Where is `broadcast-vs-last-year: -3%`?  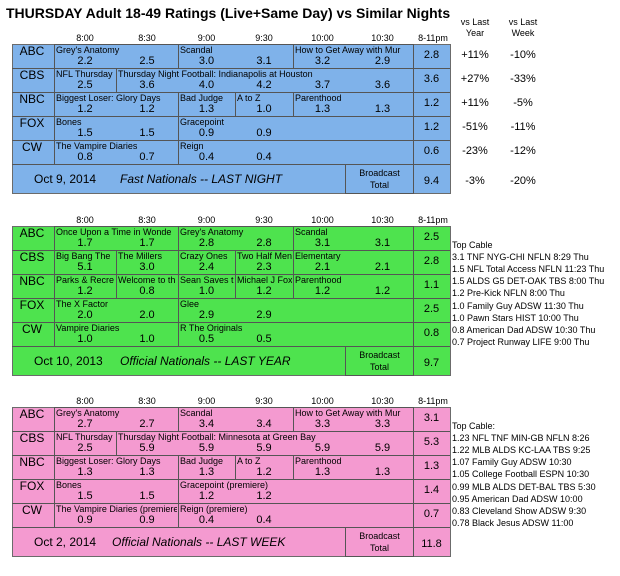
broadcast-vs-last-year: -3% is located at coordinates (475, 181).